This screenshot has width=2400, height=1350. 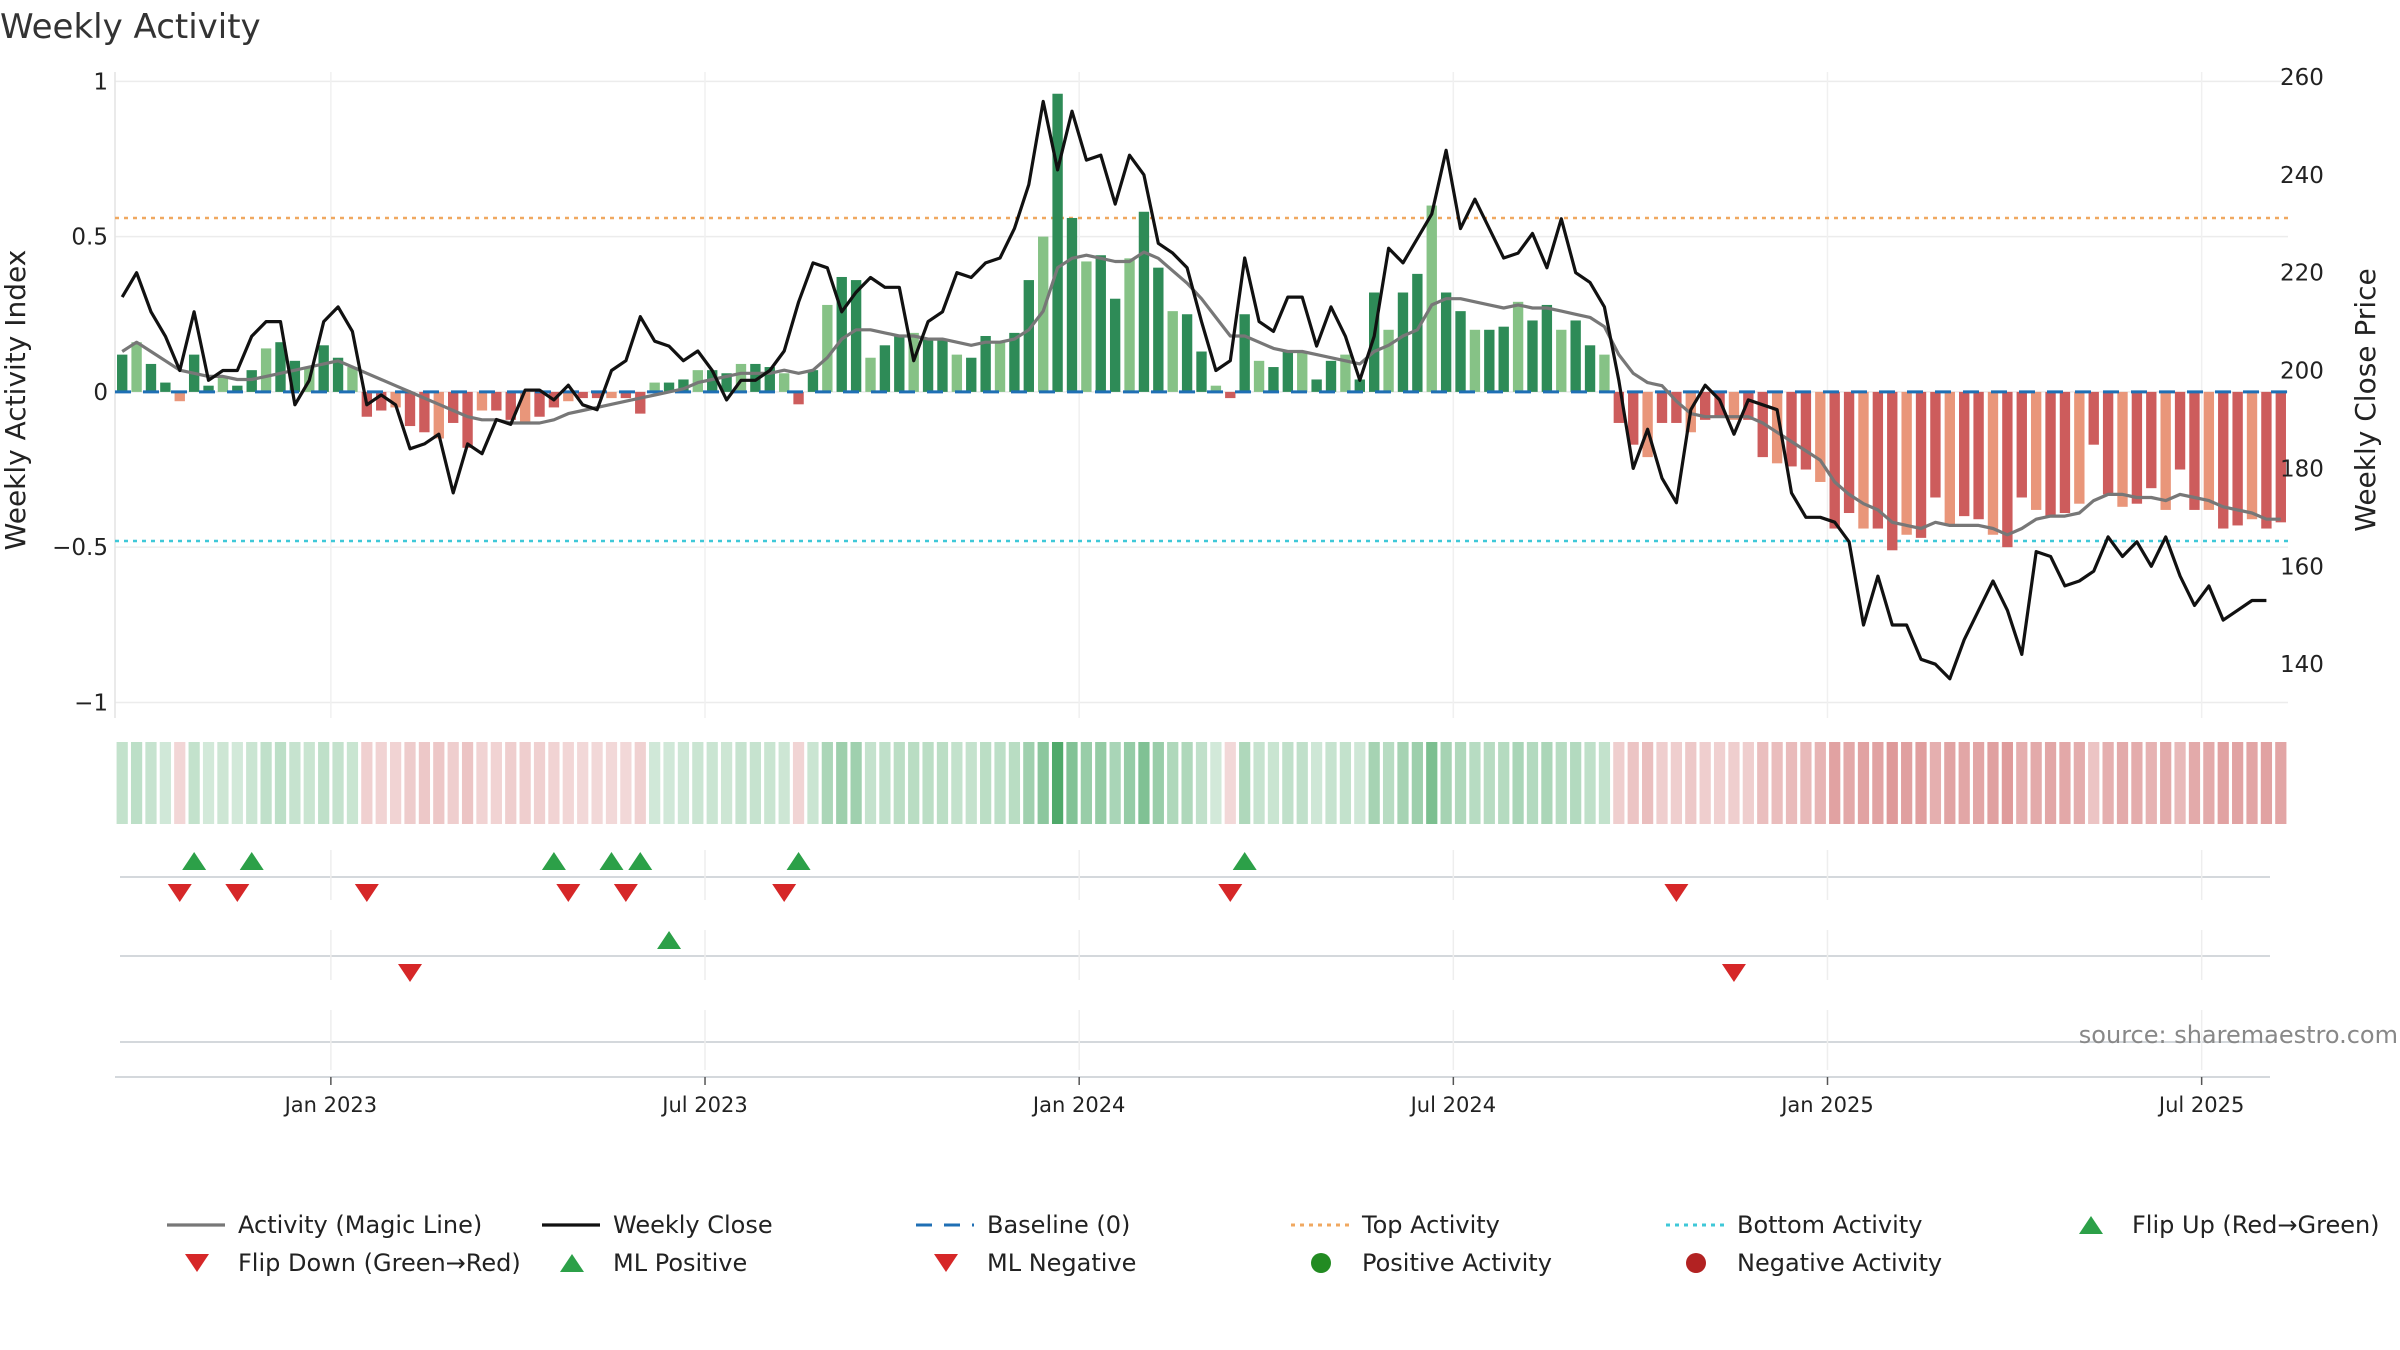 I want to click on chart-title: Weekly Activity, so click(x=130, y=27).